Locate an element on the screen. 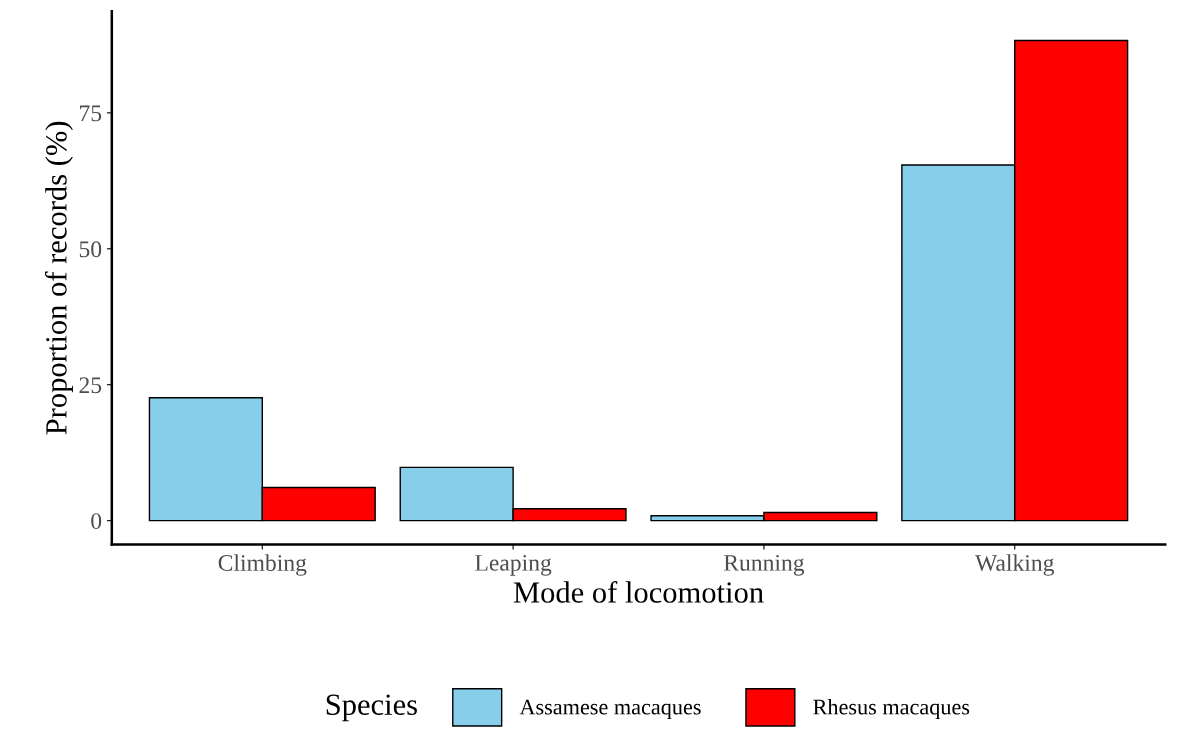 Image resolution: width=1177 pixels, height=746 pixels. x-tick-label: Running is located at coordinates (764, 565).